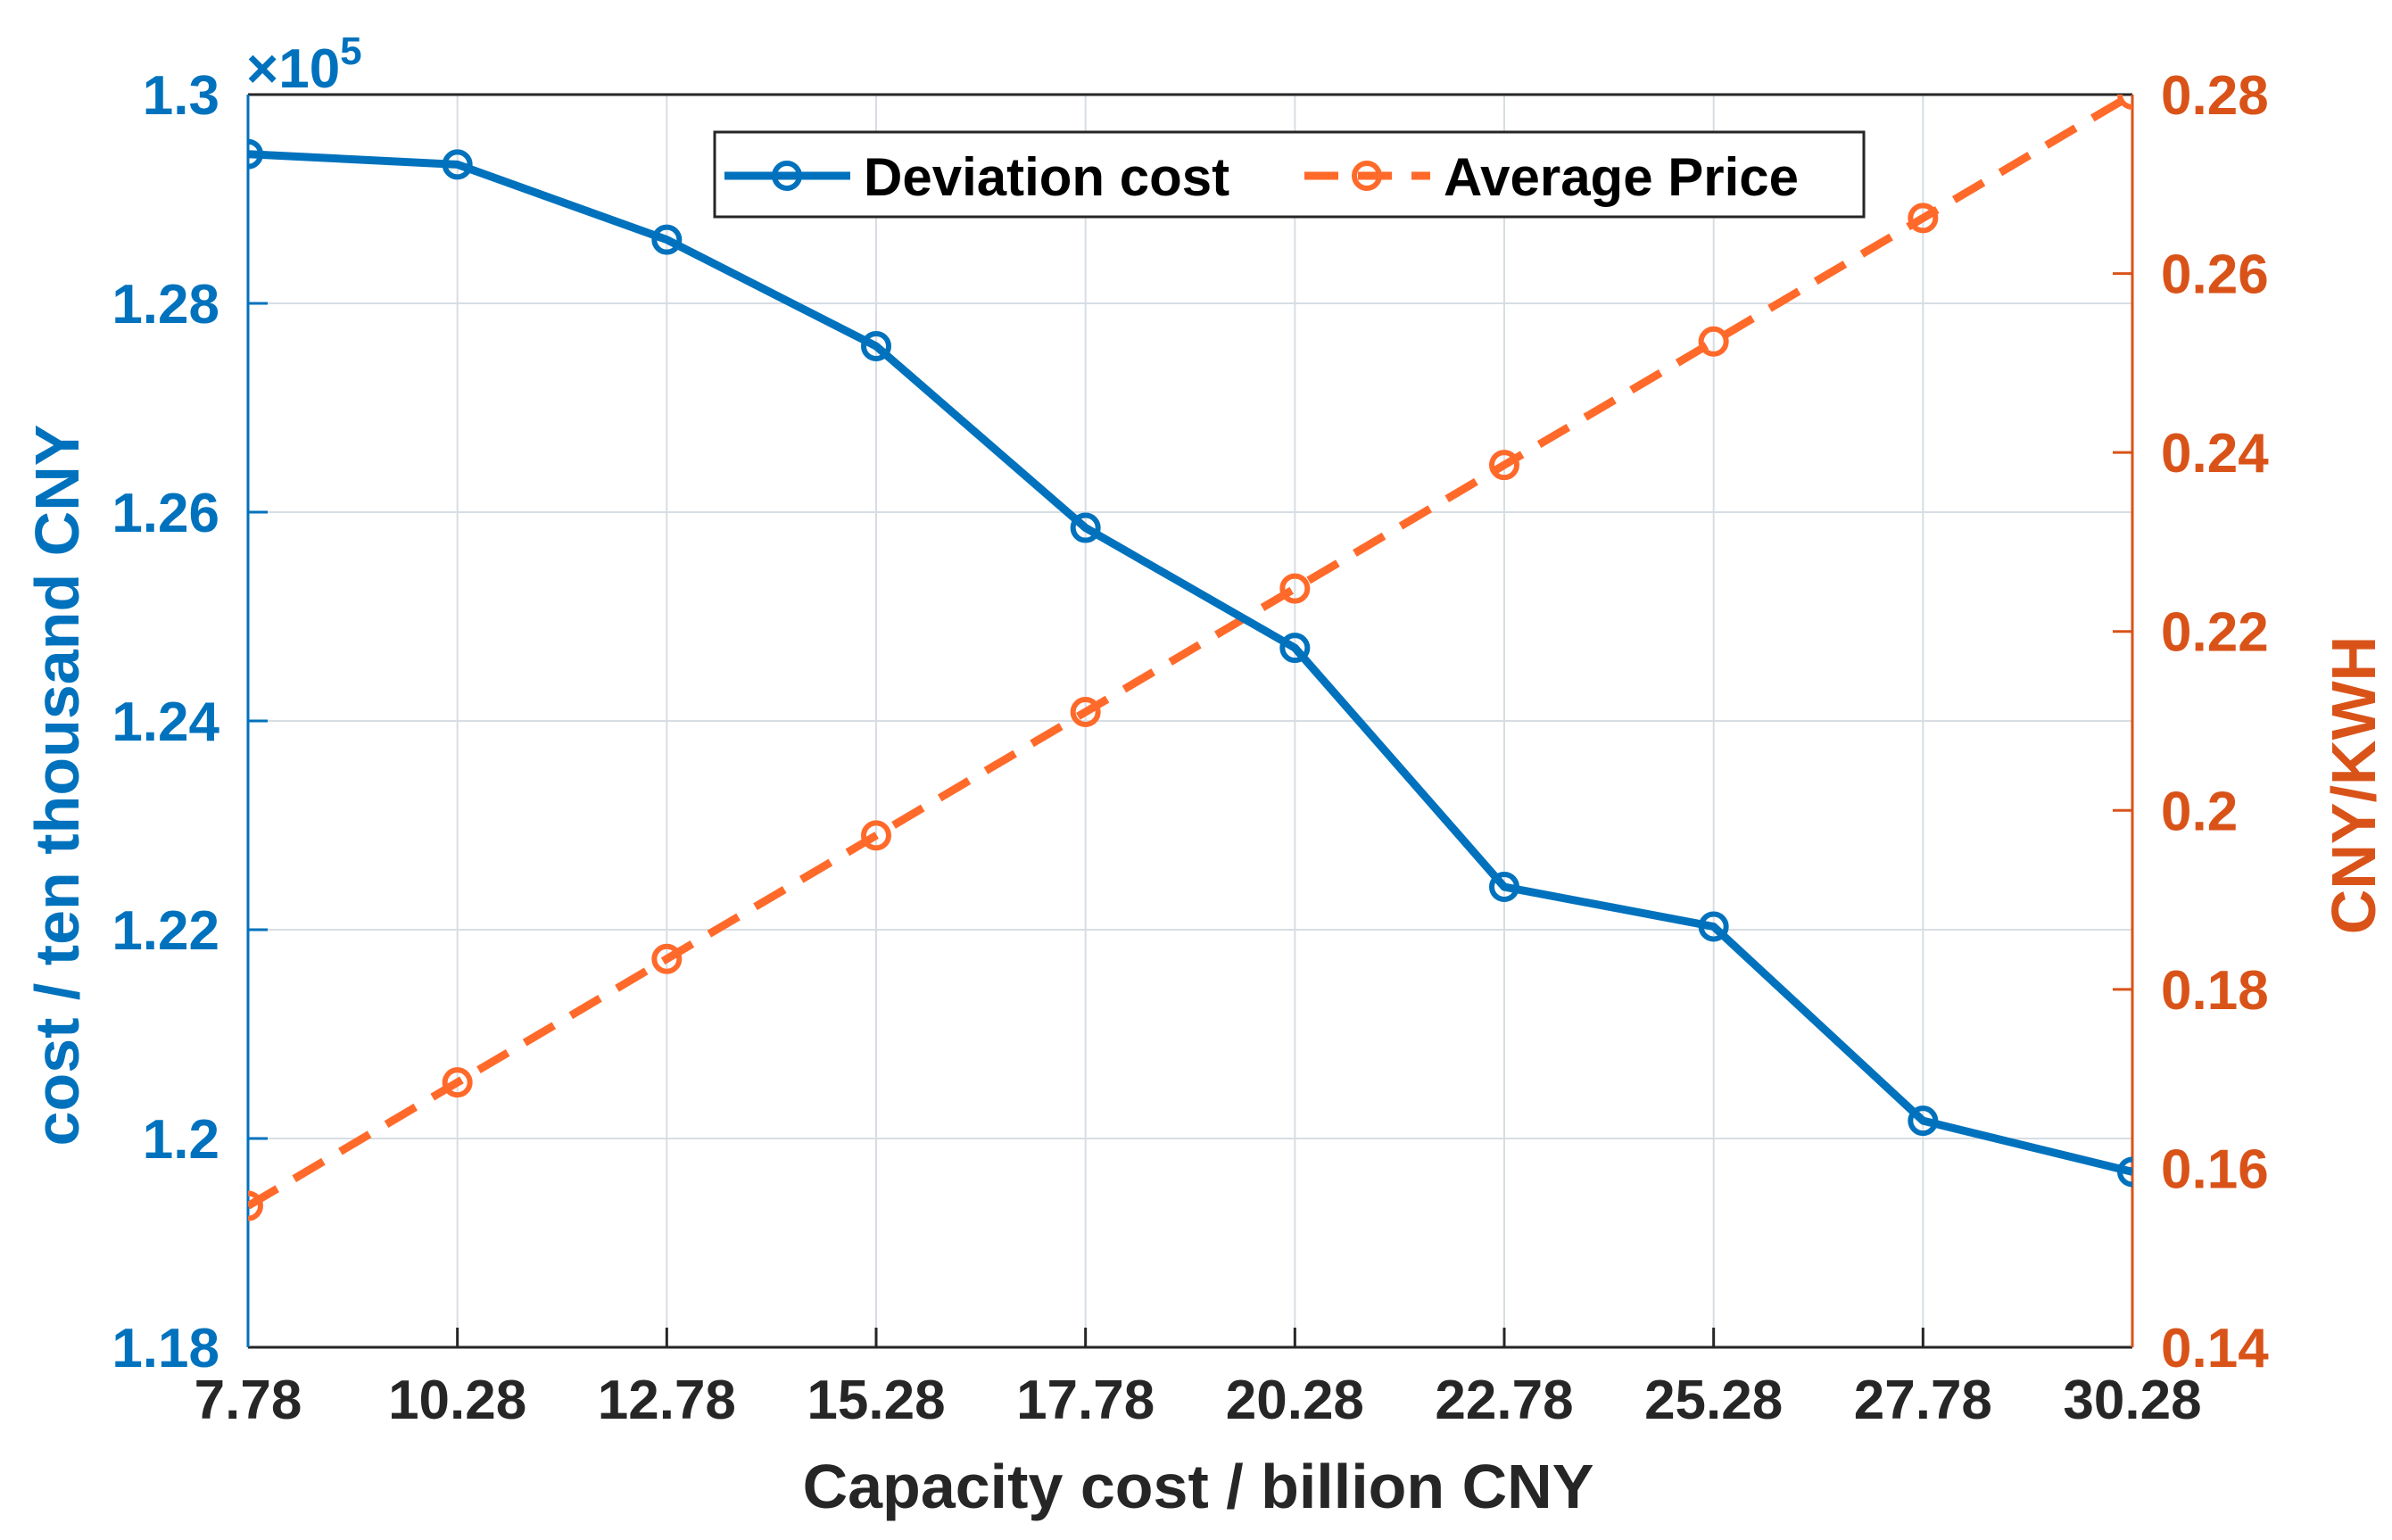  What do you see at coordinates (2353, 785) in the screenshot?
I see `right-axis-label: CNY/KWH` at bounding box center [2353, 785].